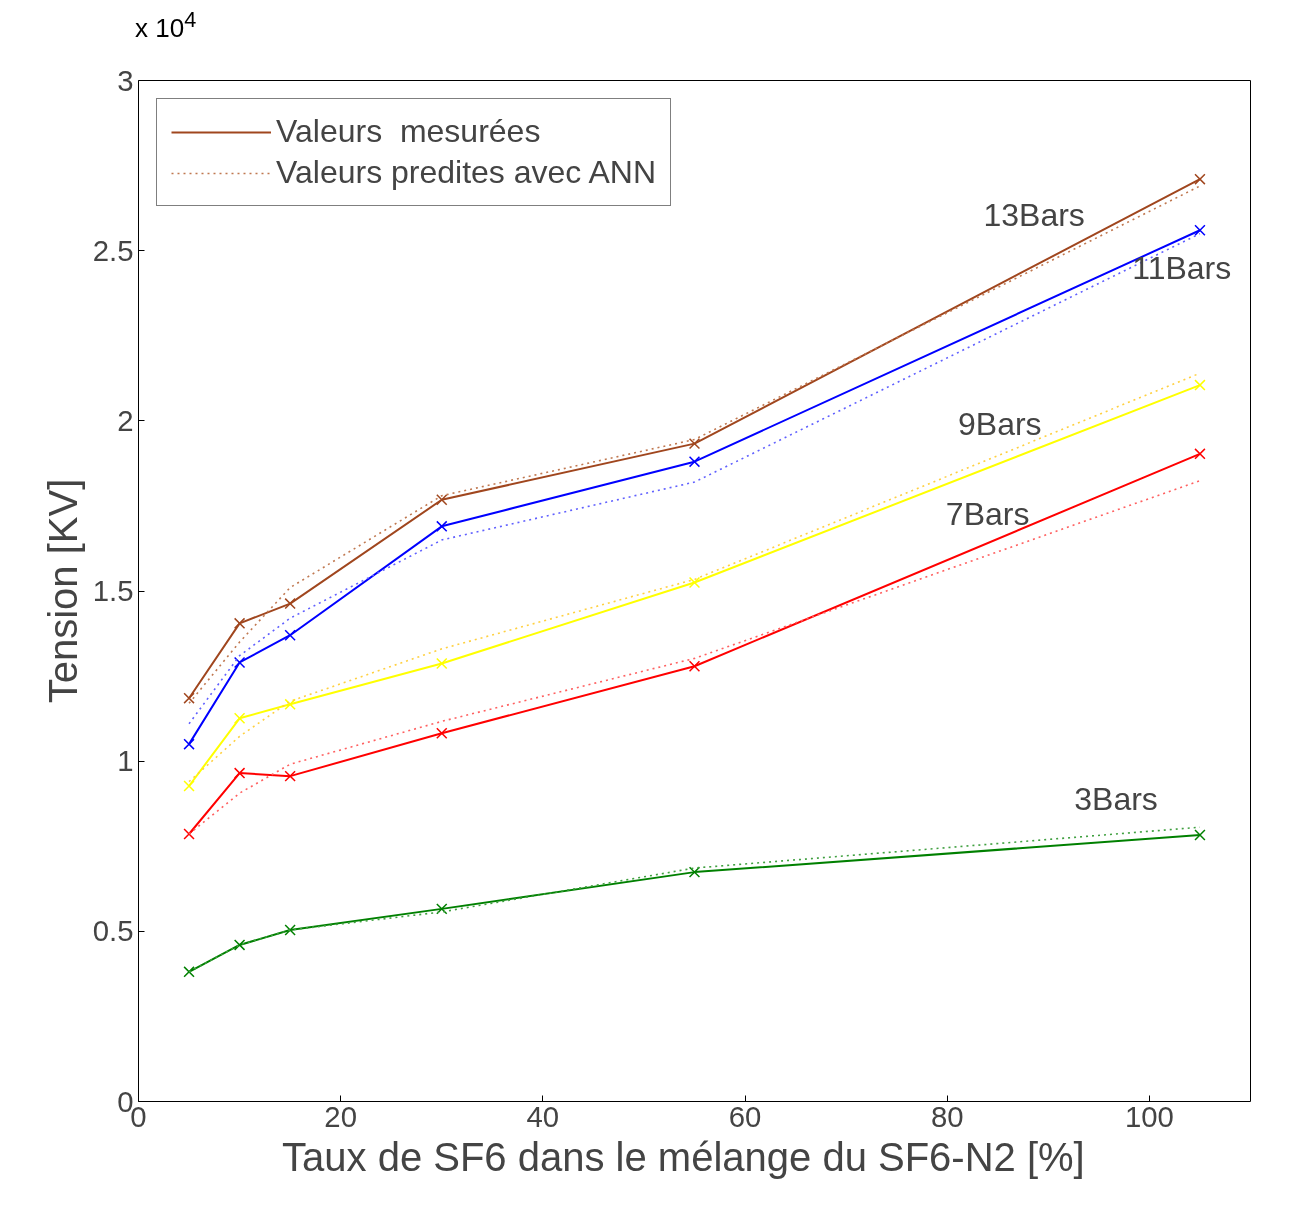 The width and height of the screenshot is (1292, 1215). I want to click on x-tick-label: 80, so click(947, 1116).